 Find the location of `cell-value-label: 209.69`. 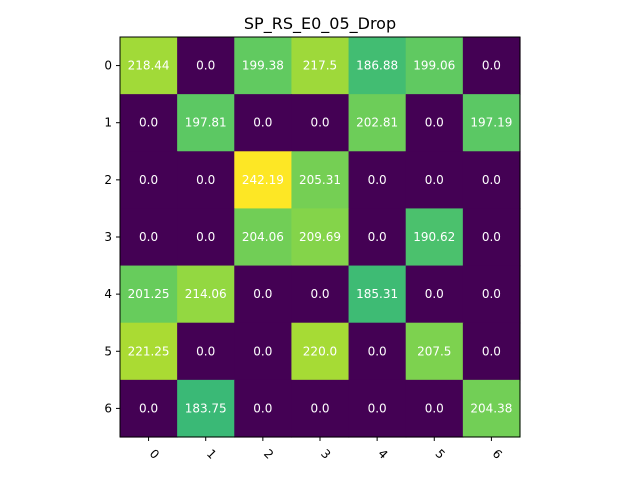

cell-value-label: 209.69 is located at coordinates (320, 237).